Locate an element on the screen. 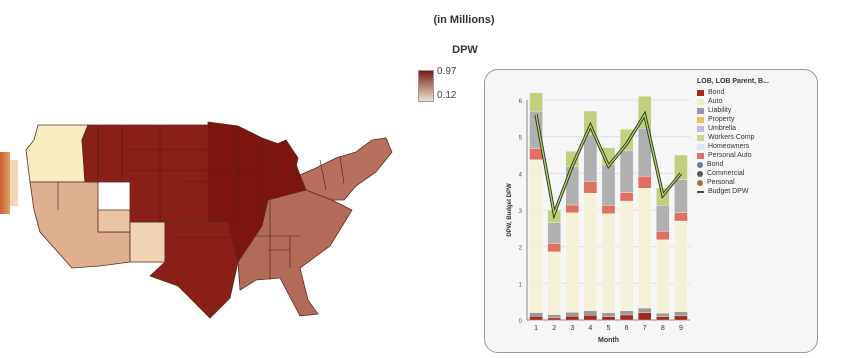 This screenshot has height=358, width=846. legend-label: Budget DPW is located at coordinates (728, 191).